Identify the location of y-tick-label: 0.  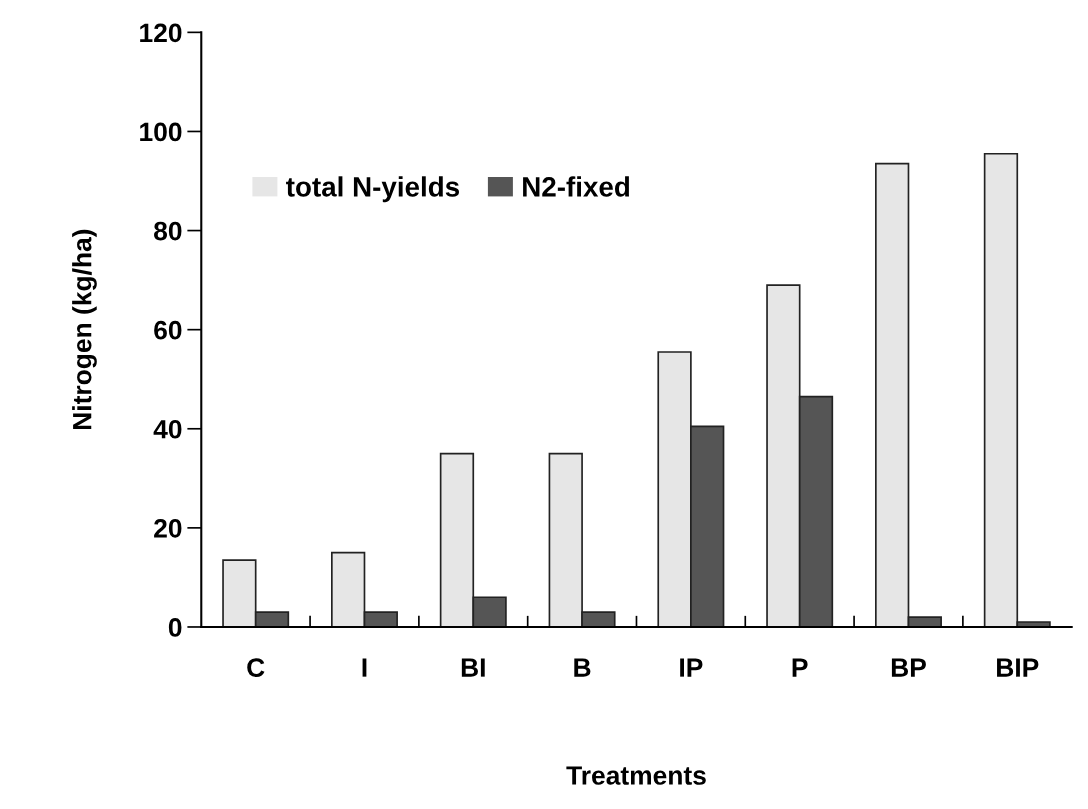
(175, 627).